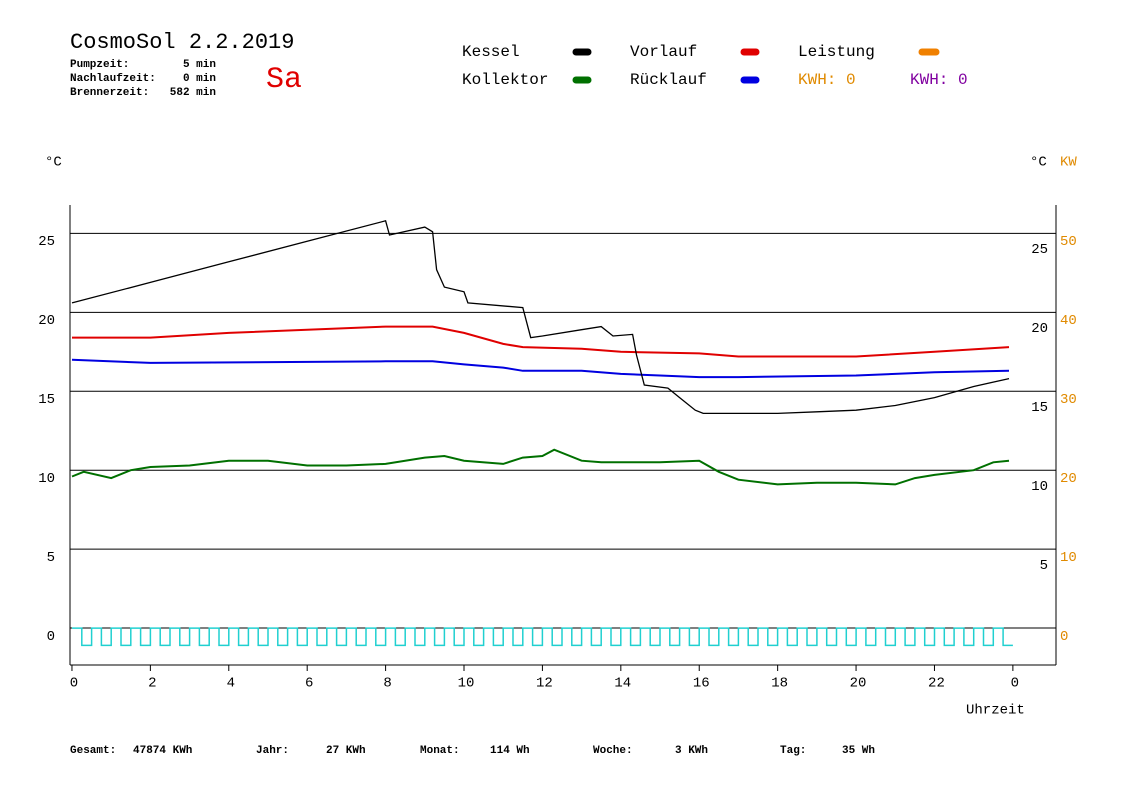  What do you see at coordinates (99, 65) in the screenshot?
I see `status-label: Pumpzeit:` at bounding box center [99, 65].